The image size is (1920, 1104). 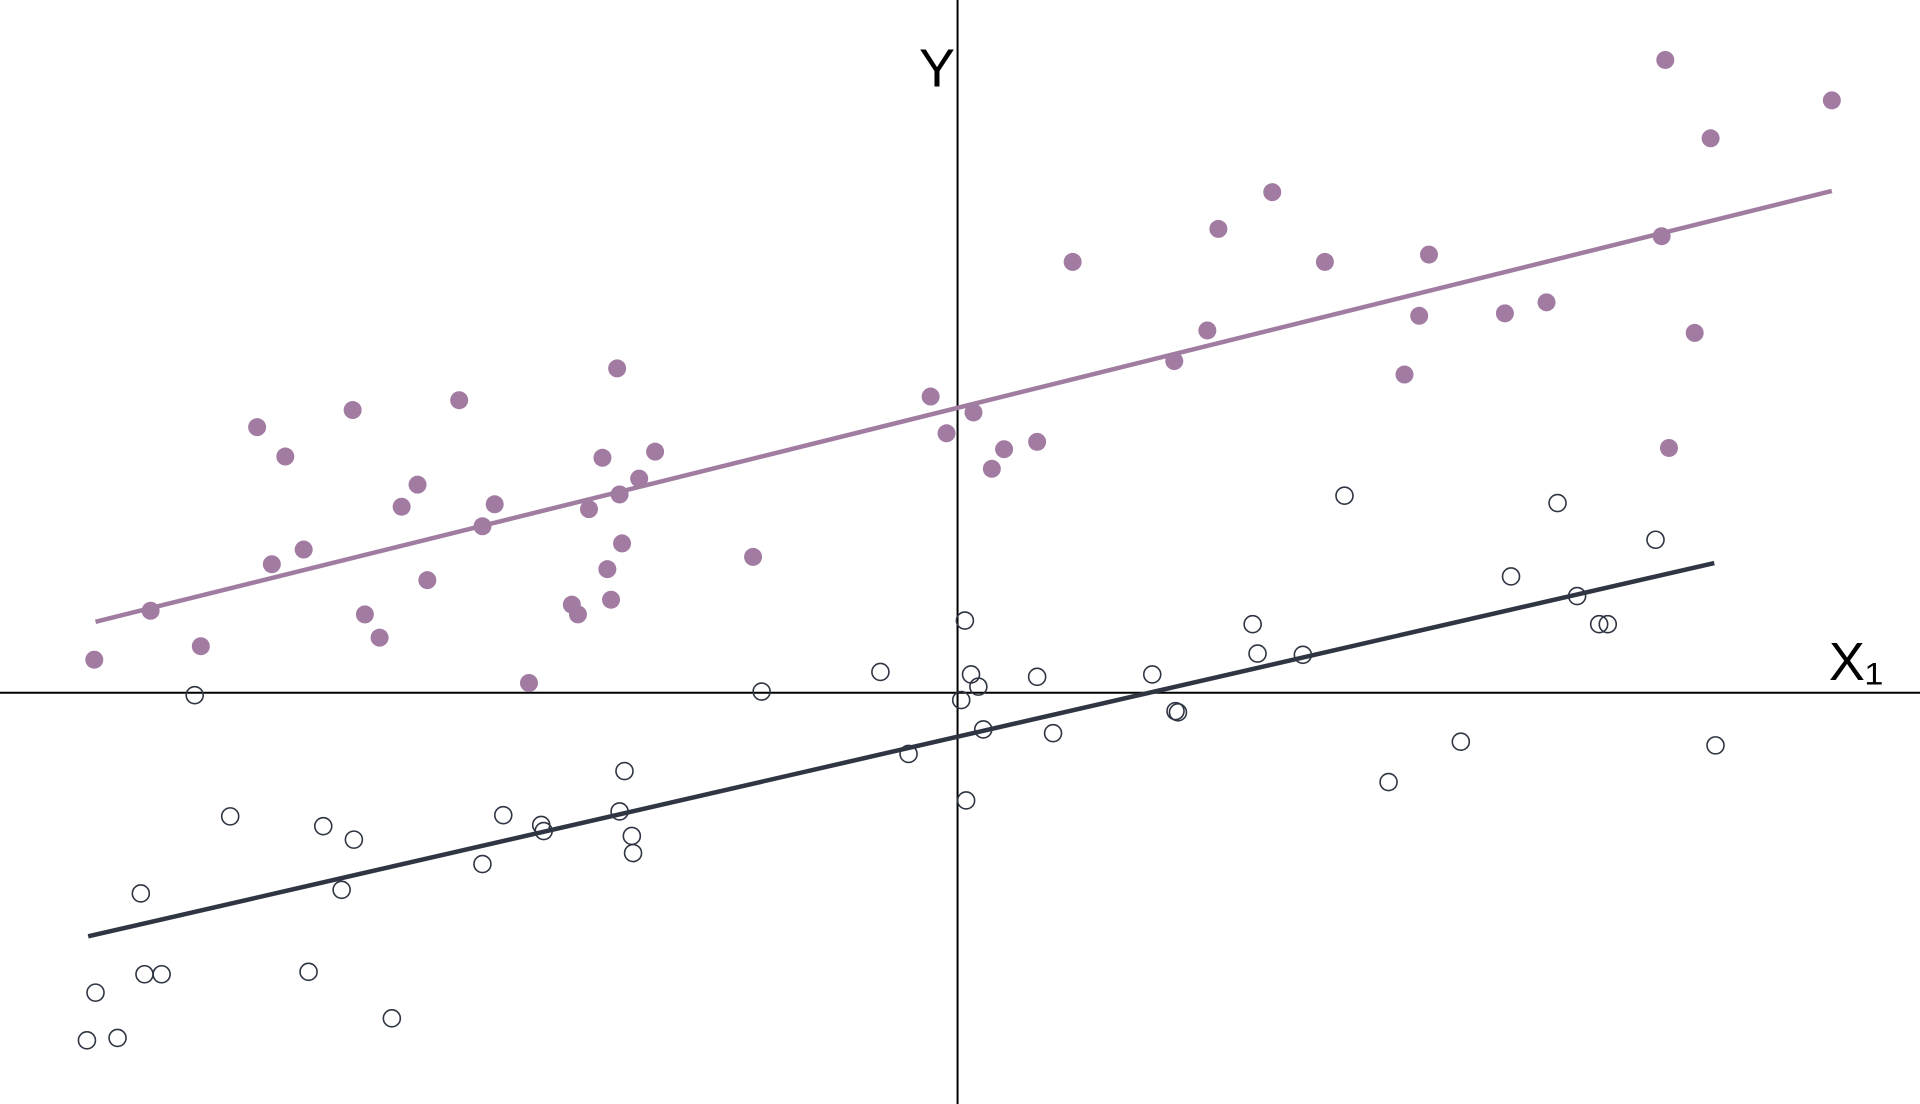 What do you see at coordinates (1856, 662) in the screenshot?
I see `x-axis-label: X₁` at bounding box center [1856, 662].